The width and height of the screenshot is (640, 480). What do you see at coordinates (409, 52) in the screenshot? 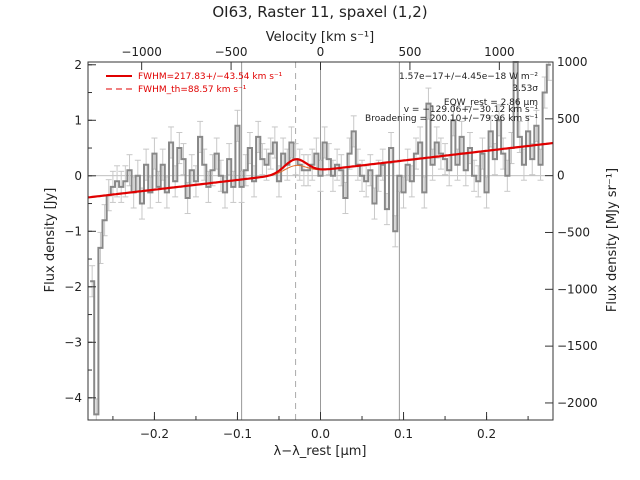
I see `top-tick-label: 500` at bounding box center [409, 52].